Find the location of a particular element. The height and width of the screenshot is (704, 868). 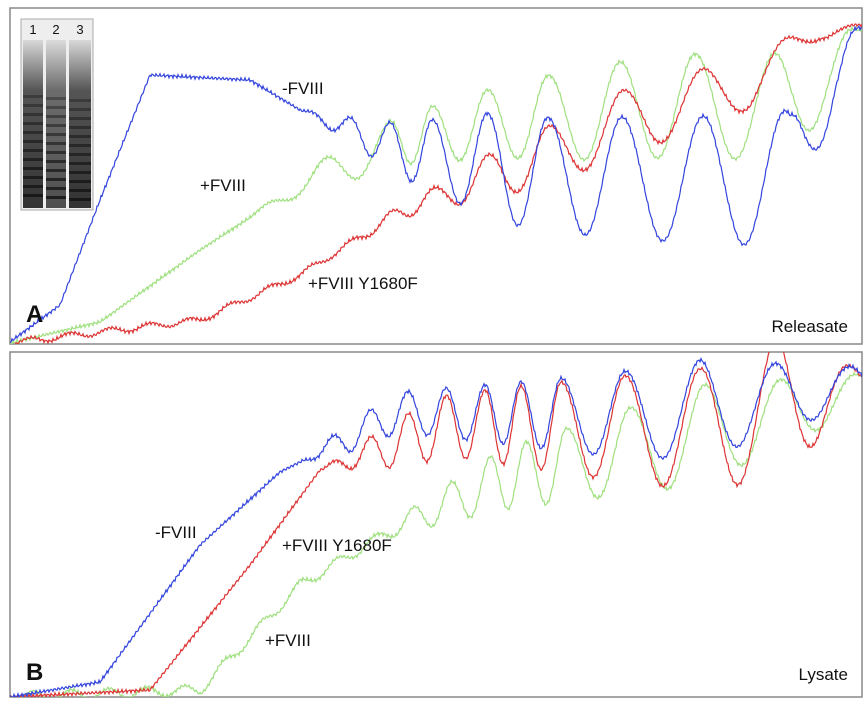

panel-caption: Releasate is located at coordinates (809, 326).